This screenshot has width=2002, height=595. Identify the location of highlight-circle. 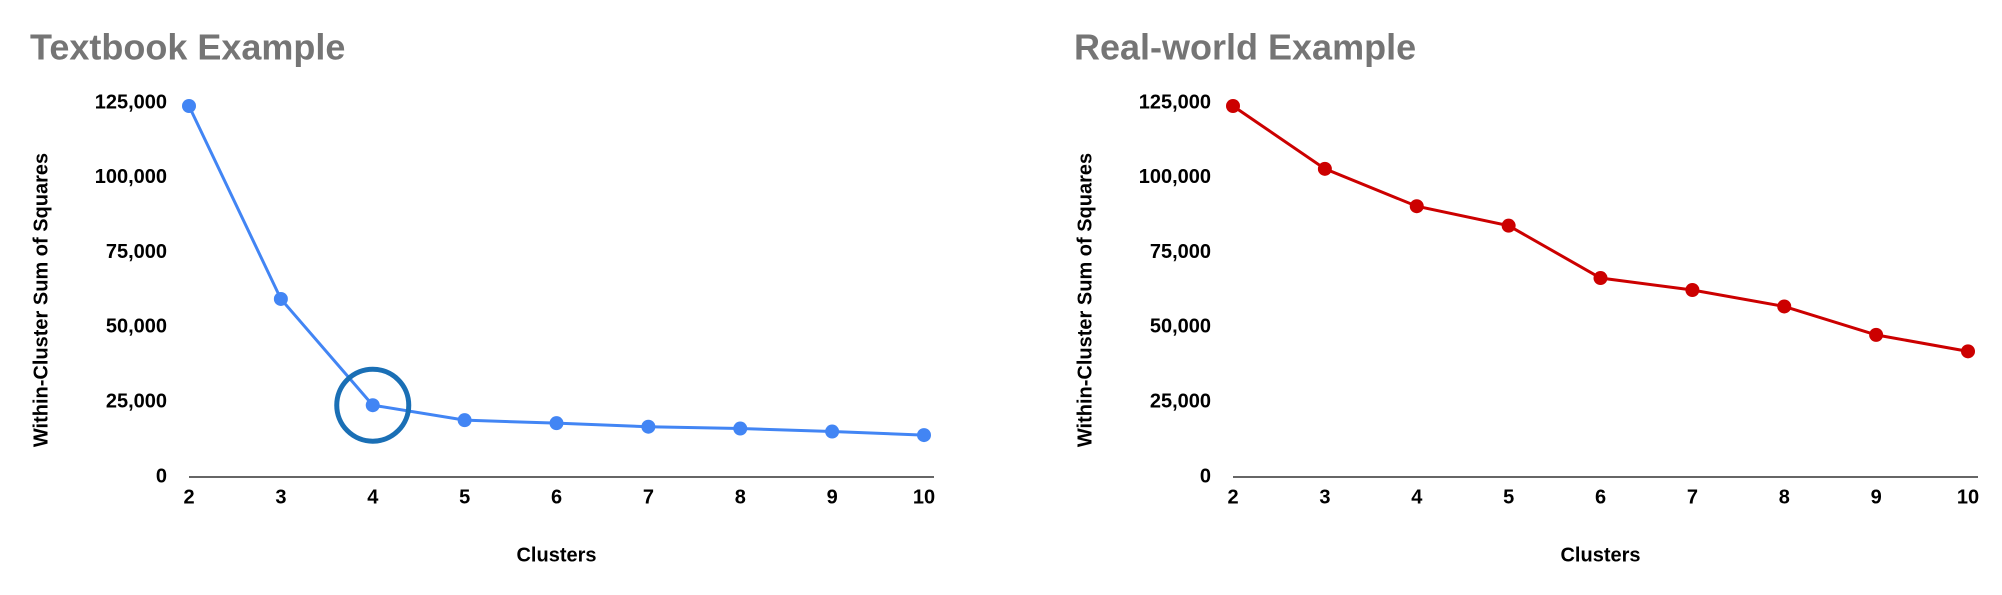
(373, 405).